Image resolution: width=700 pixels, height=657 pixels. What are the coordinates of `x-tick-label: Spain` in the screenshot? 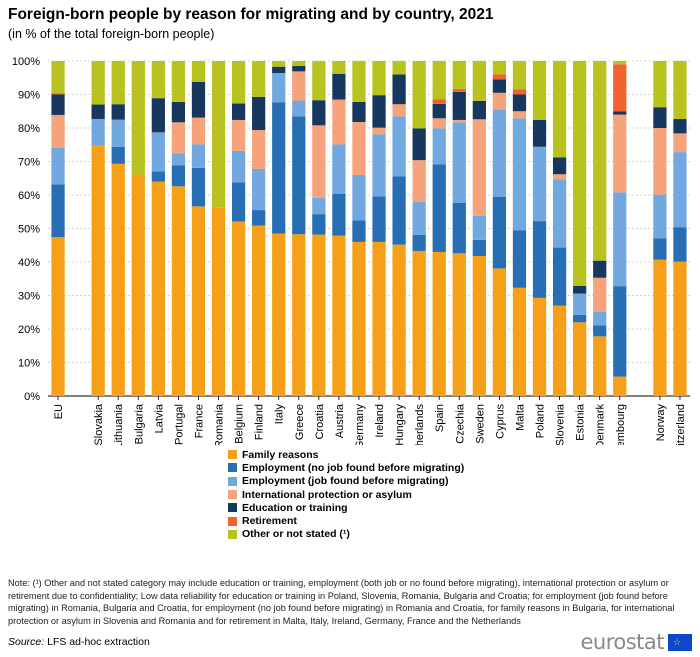 It's located at (440, 418).